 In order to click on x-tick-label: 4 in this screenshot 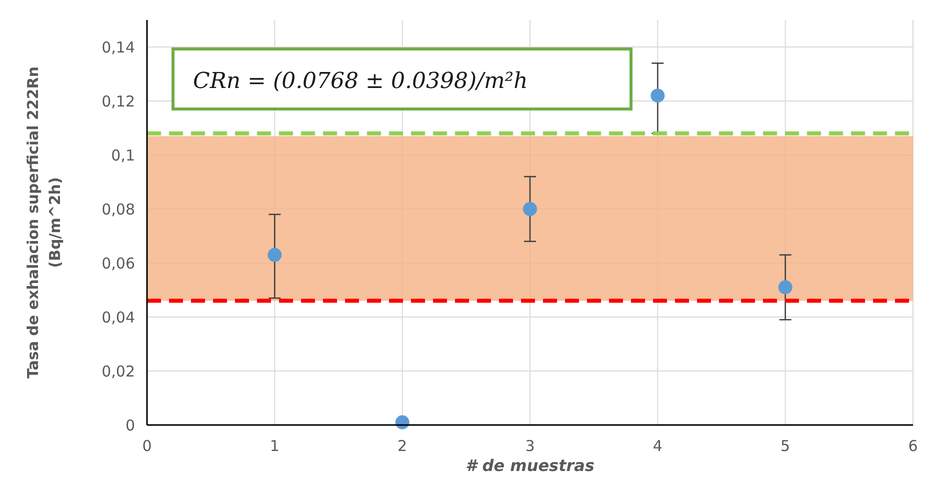, I will do `click(657, 446)`.